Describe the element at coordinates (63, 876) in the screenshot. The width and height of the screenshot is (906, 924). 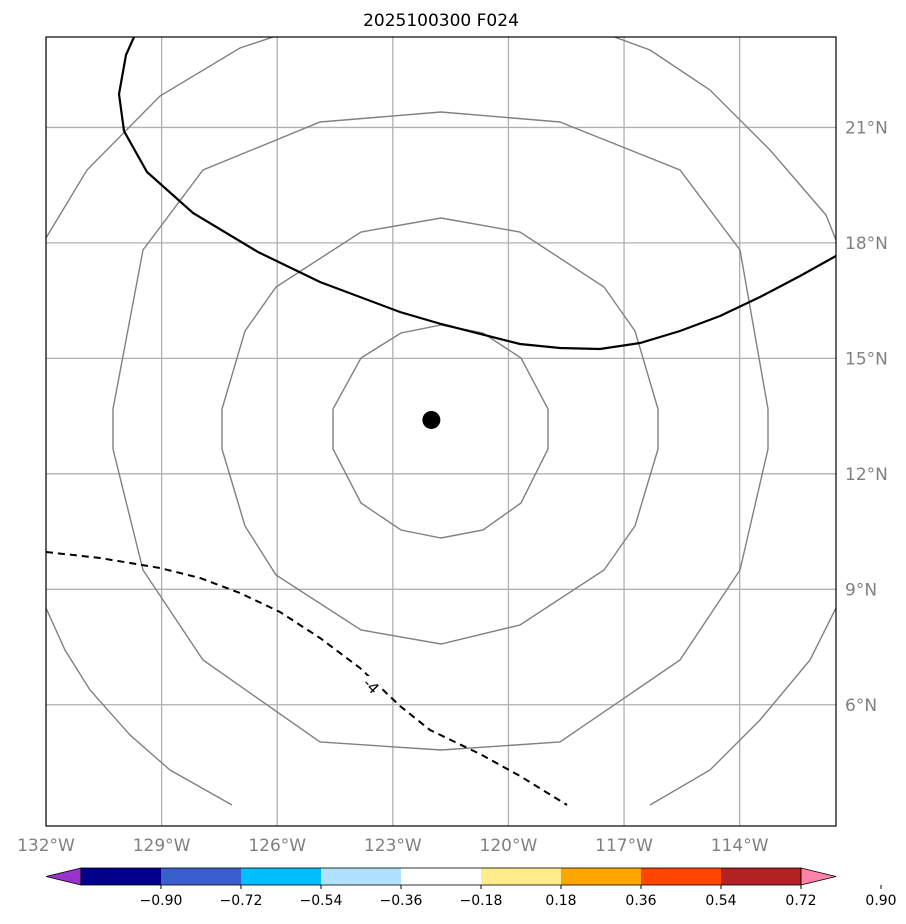
I see `colorbar-extend-min` at that location.